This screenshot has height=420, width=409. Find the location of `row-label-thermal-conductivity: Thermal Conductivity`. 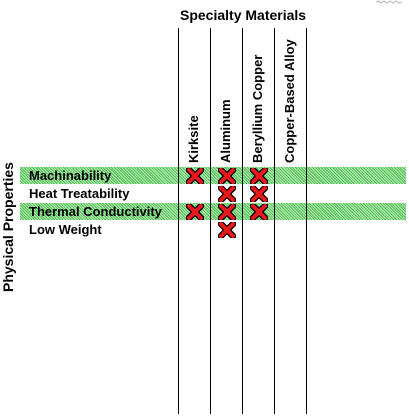

row-label-thermal-conductivity: Thermal Conductivity is located at coordinates (95, 211).